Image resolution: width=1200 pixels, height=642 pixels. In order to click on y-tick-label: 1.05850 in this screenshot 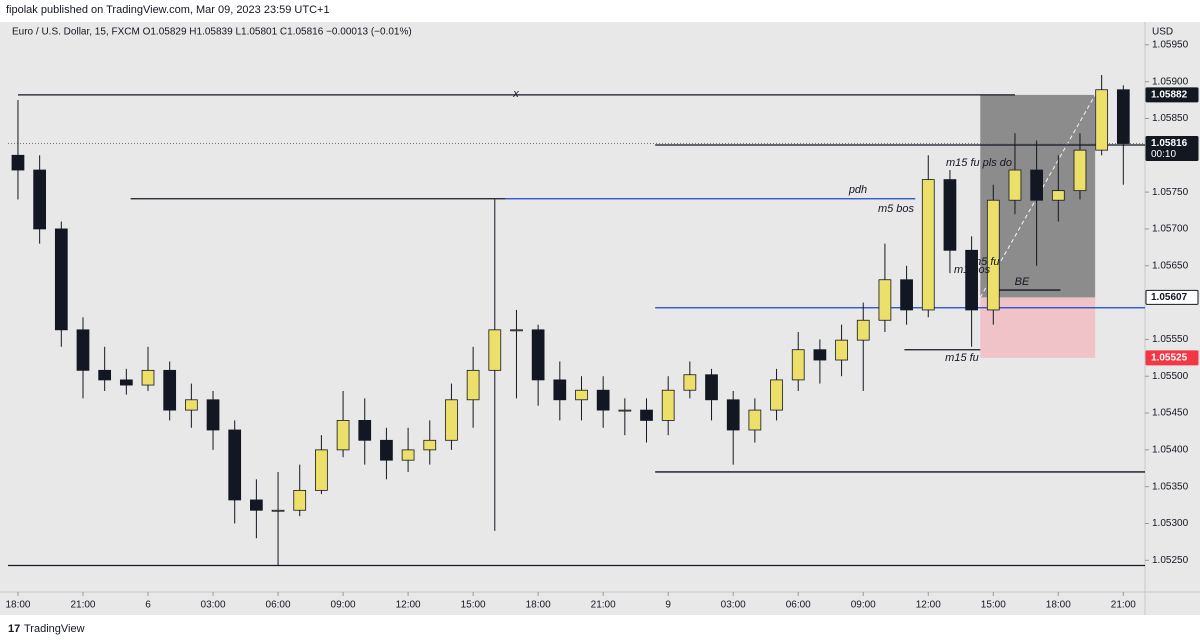, I will do `click(1170, 118)`.